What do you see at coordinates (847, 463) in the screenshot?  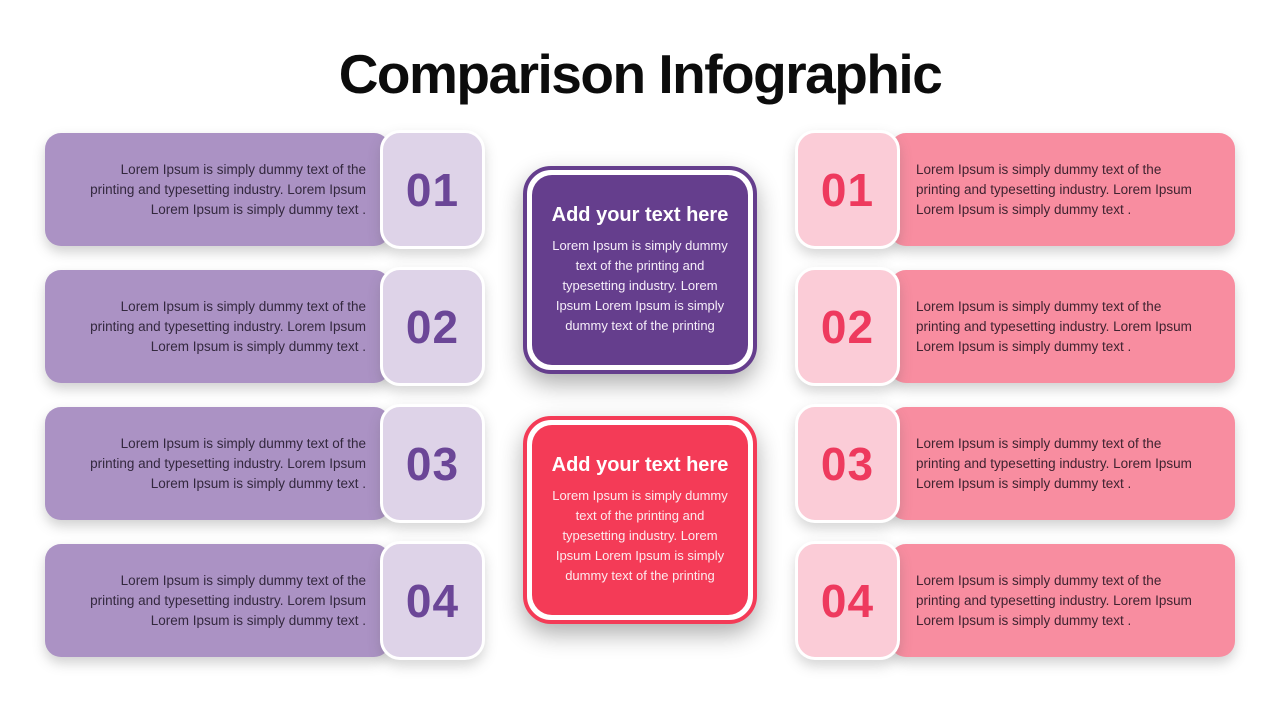 I see `right-row-3-number: 03` at bounding box center [847, 463].